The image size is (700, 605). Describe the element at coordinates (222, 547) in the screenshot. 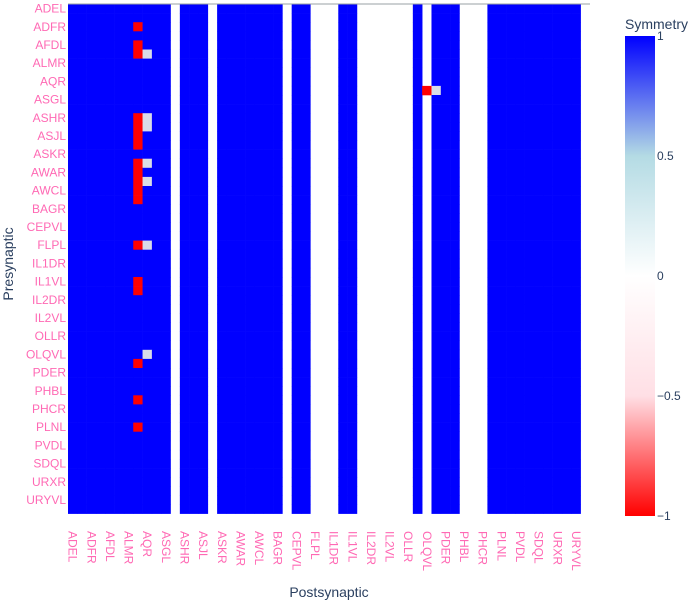

I see `x-tick-label: ASKR` at that location.